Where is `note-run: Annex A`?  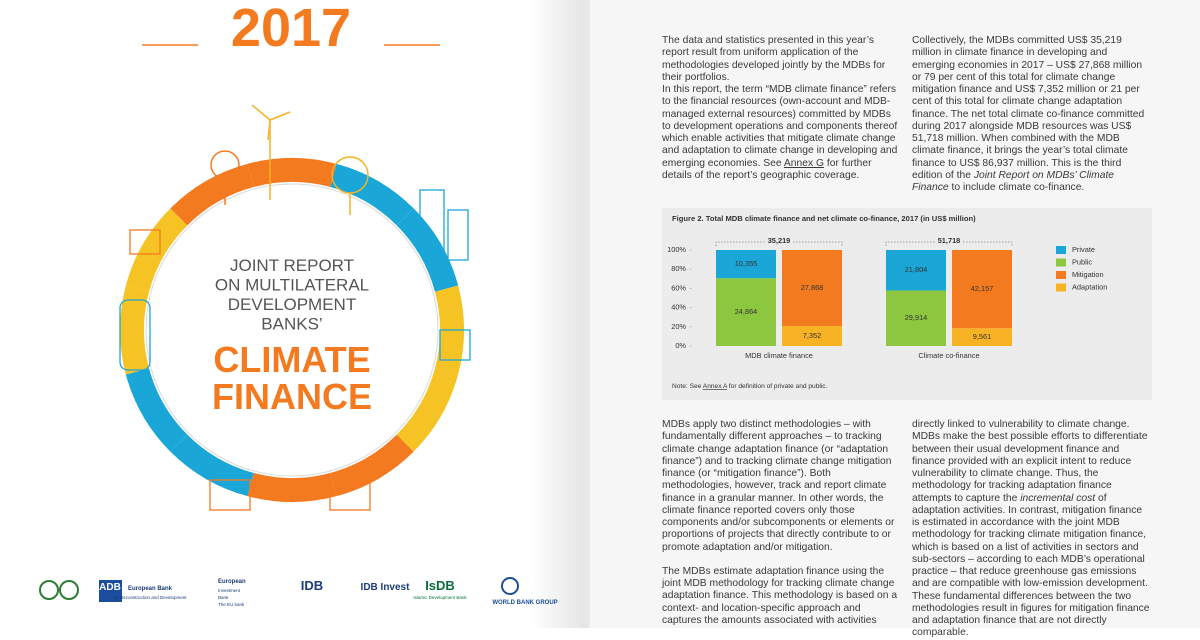
note-run: Annex A is located at coordinates (715, 386).